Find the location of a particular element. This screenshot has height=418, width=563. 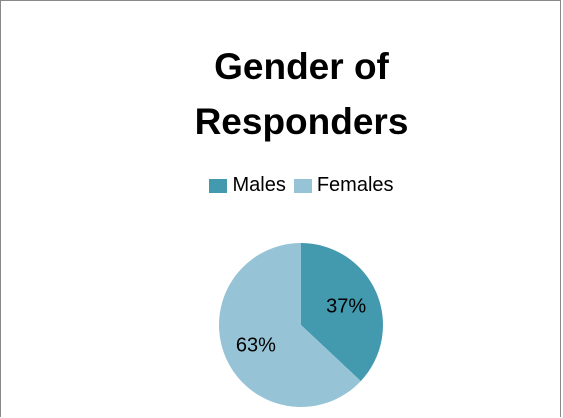

legend-item-males: Males is located at coordinates (247, 185).